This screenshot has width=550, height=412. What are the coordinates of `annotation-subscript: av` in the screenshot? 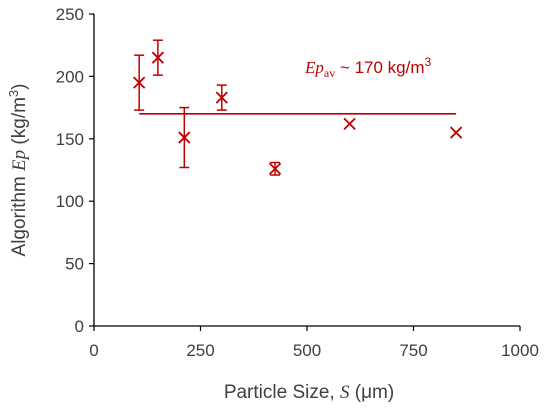 It's located at (329, 73).